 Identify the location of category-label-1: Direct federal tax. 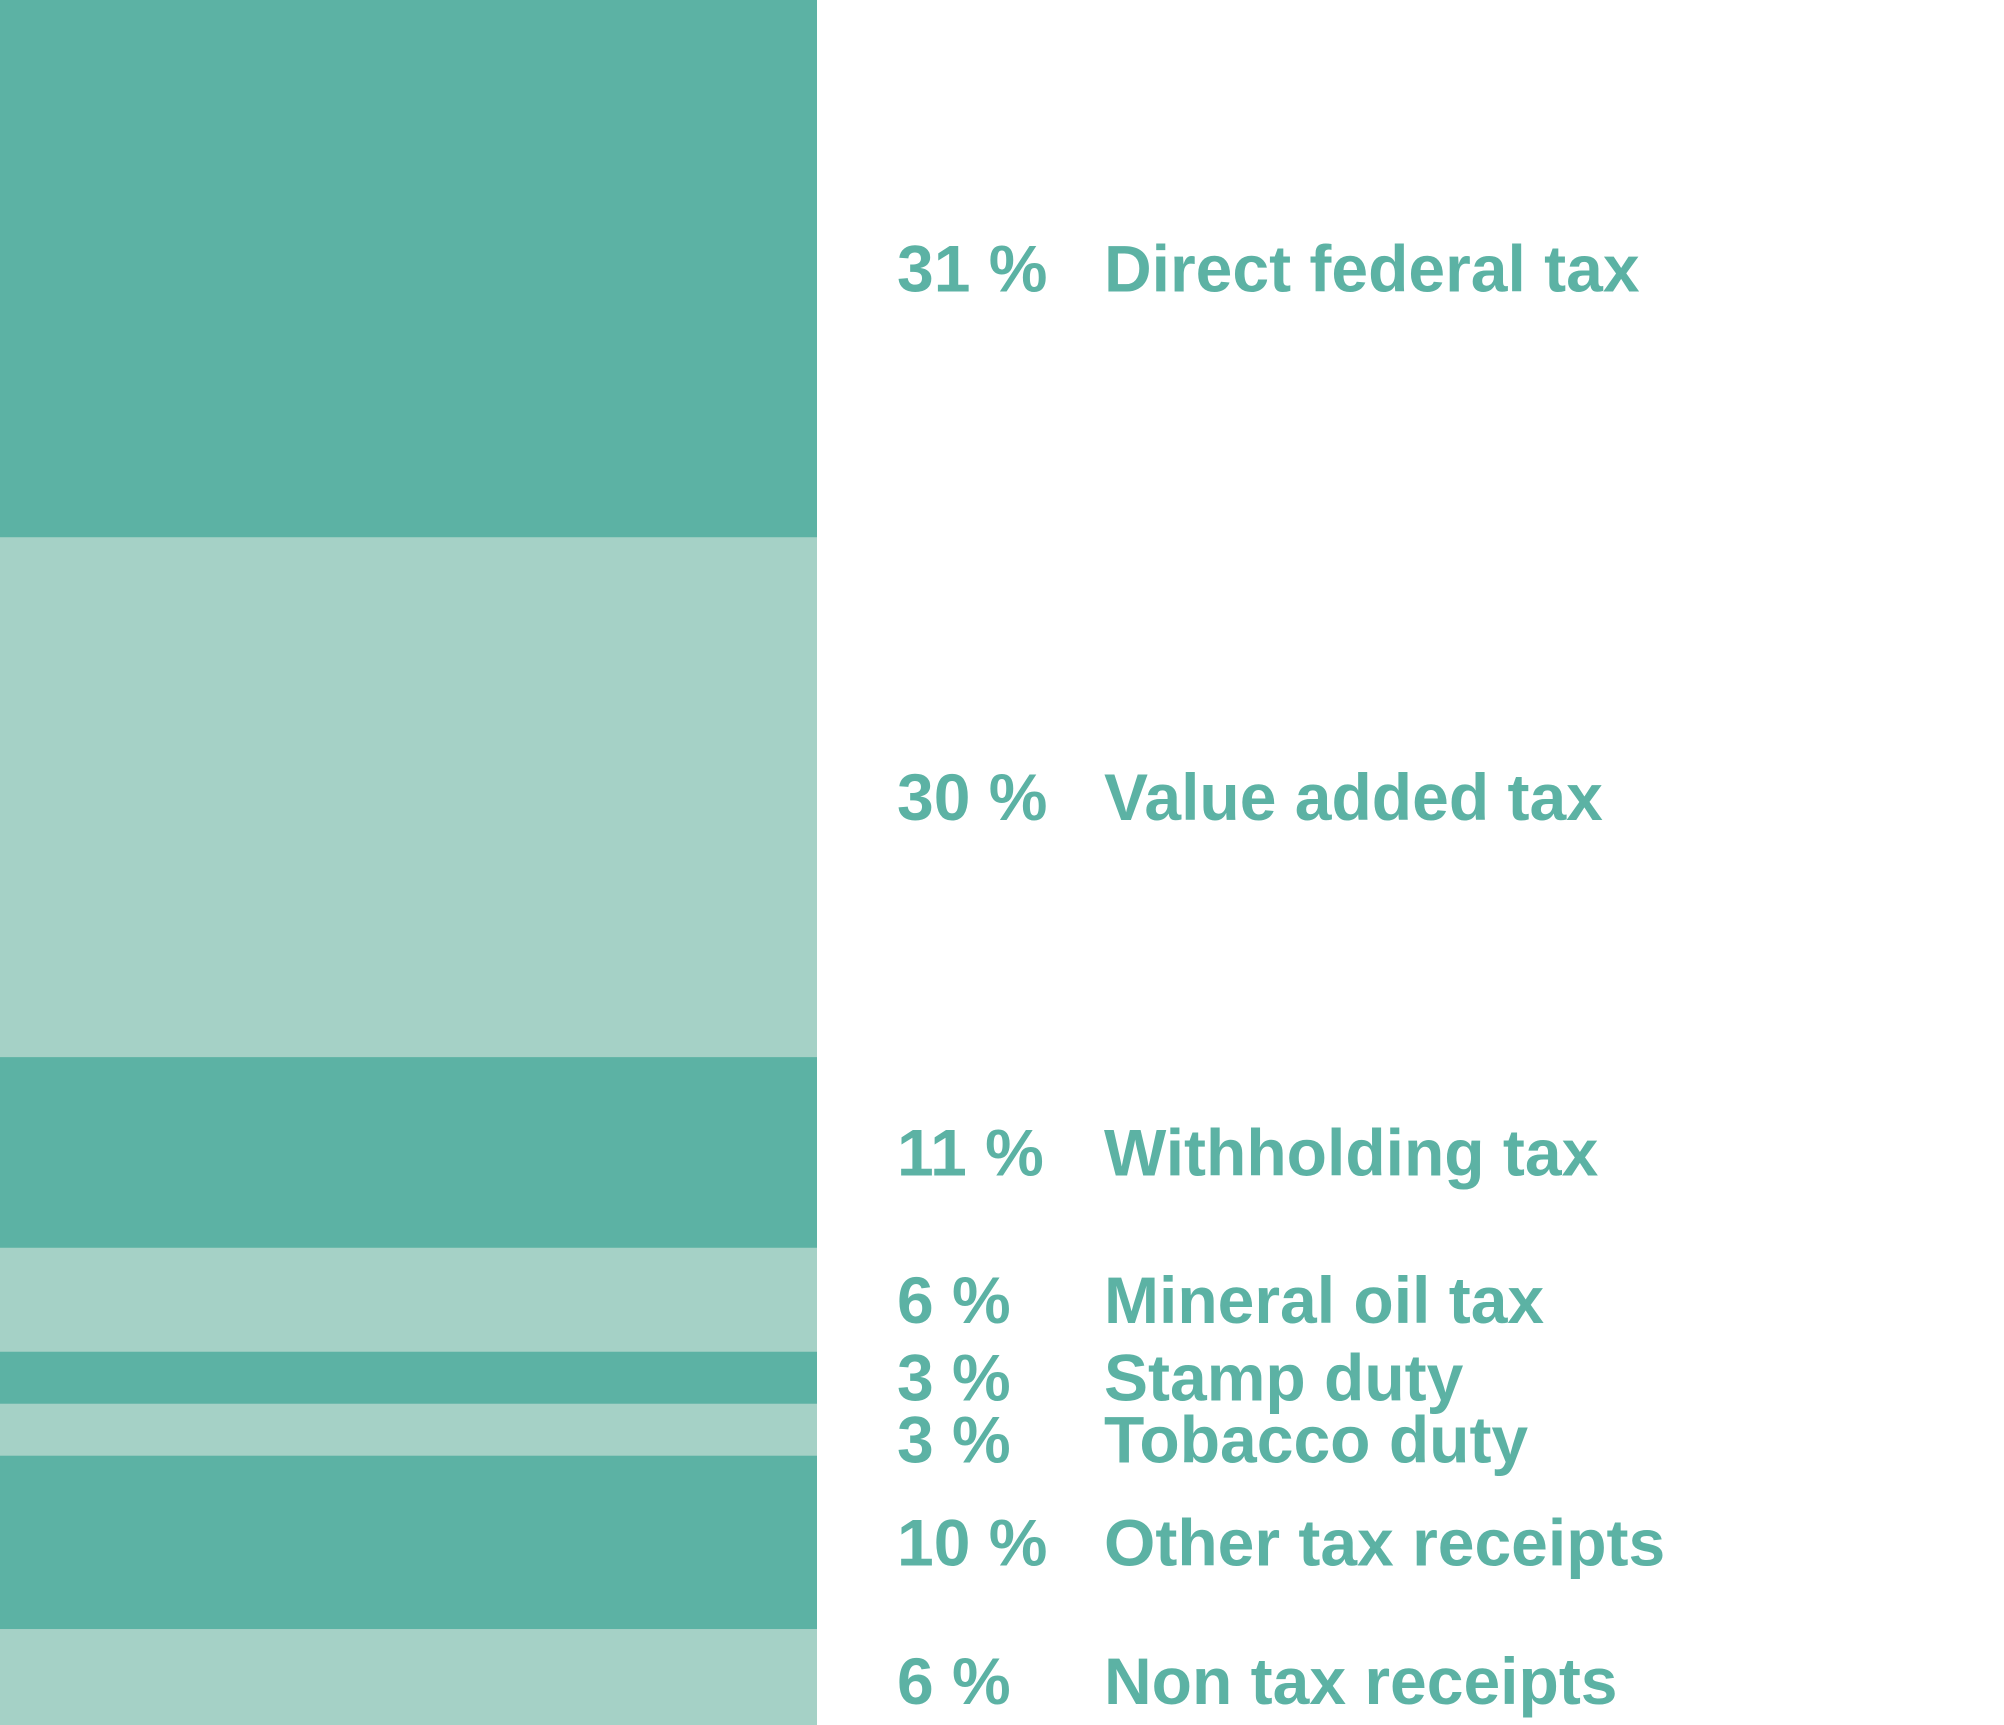
(1372, 269).